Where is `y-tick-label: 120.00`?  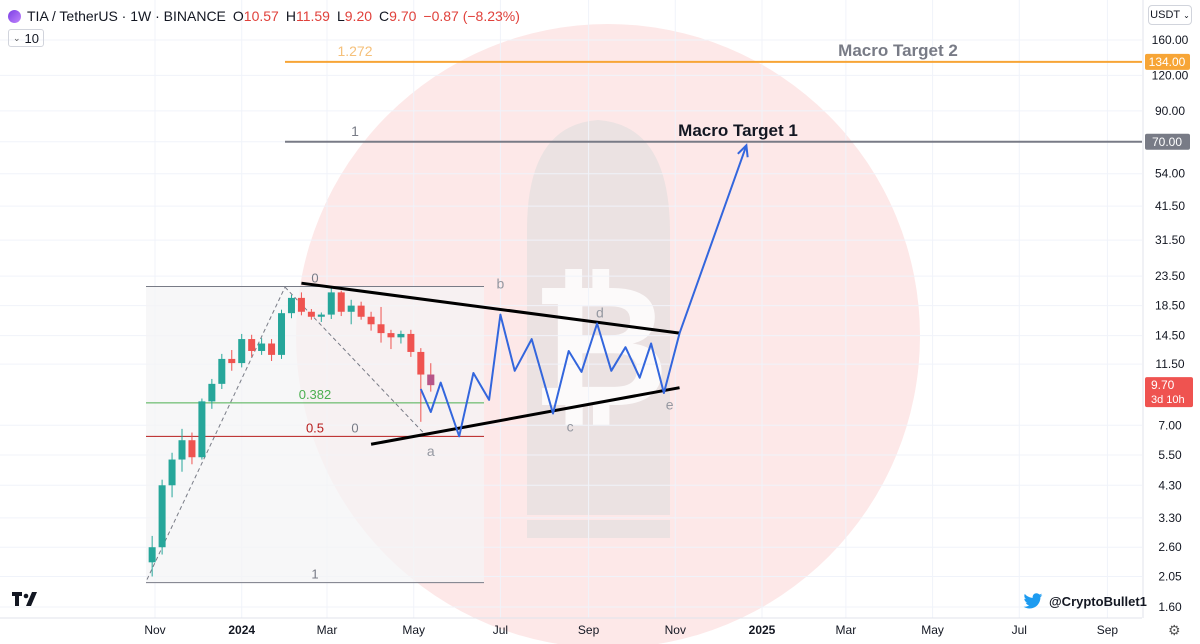
y-tick-label: 120.00 is located at coordinates (1170, 75).